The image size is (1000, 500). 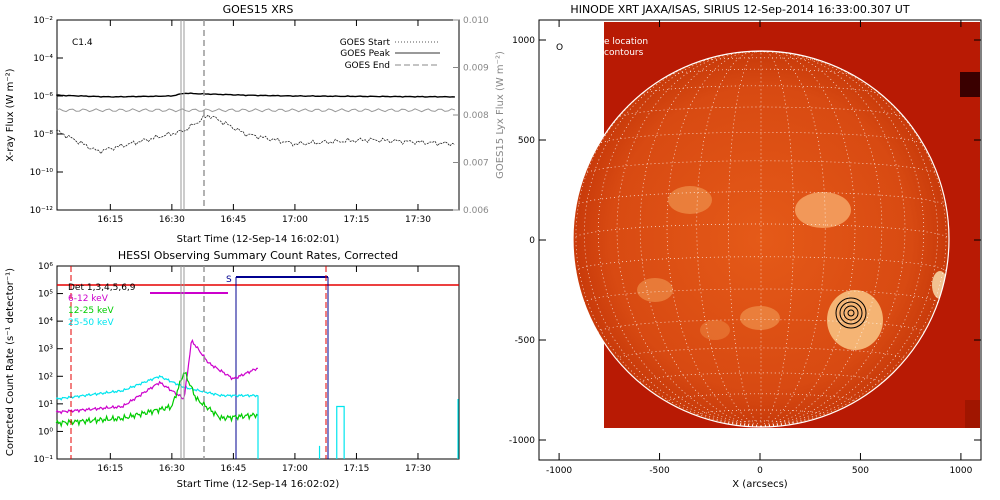 I want to click on goes-ytick-label: 10⁻⁸, so click(x=43, y=135).